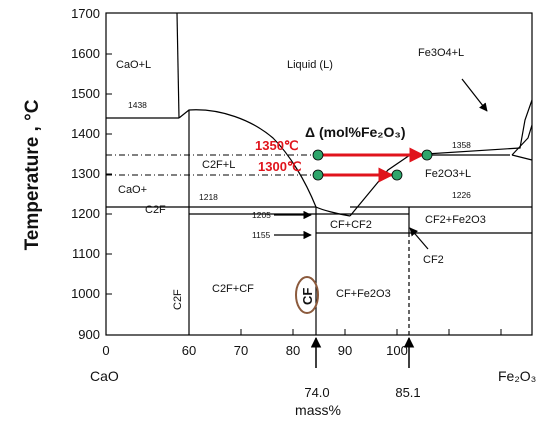 This screenshot has height=423, width=550. Describe the element at coordinates (218, 165) in the screenshot. I see `region-c2f-l: C2F+L` at that location.